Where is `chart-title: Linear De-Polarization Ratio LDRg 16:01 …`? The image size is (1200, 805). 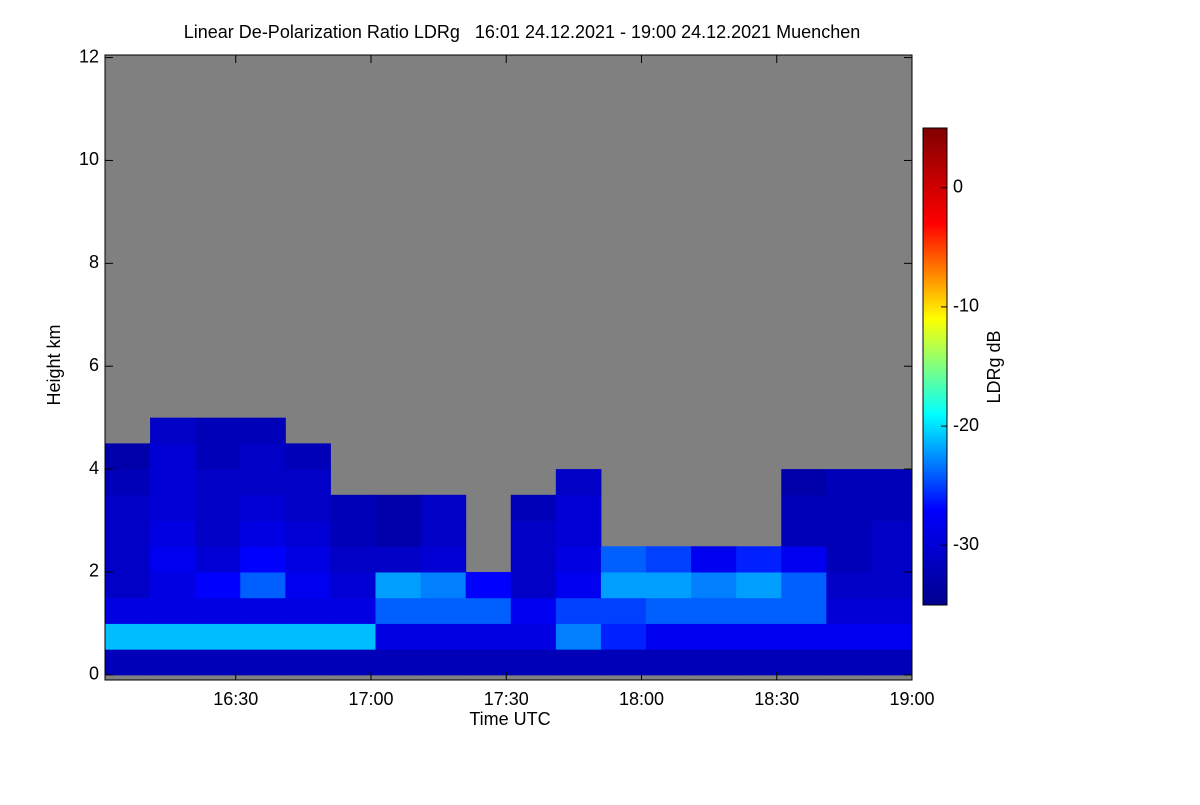 chart-title: Linear De-Polarization Ratio LDRg 16:01 … is located at coordinates (522, 32).